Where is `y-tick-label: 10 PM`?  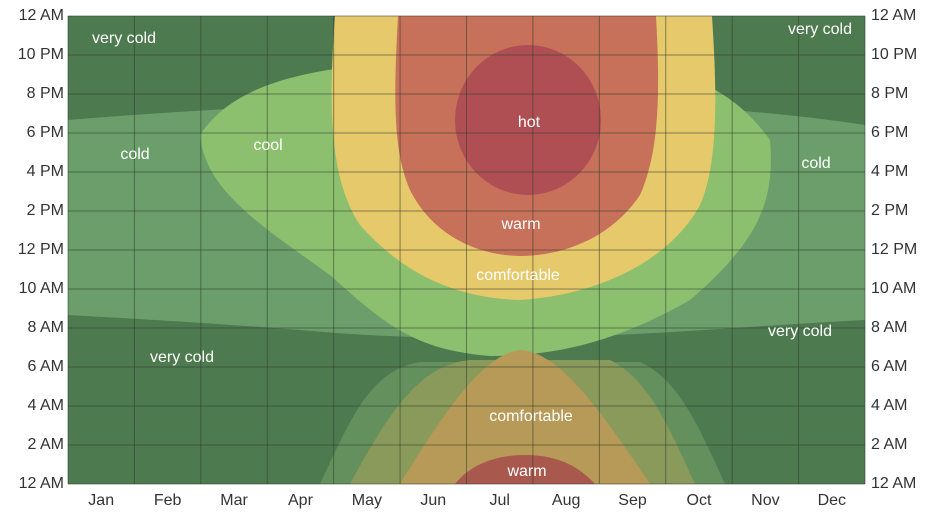
y-tick-label: 10 PM is located at coordinates (41, 54).